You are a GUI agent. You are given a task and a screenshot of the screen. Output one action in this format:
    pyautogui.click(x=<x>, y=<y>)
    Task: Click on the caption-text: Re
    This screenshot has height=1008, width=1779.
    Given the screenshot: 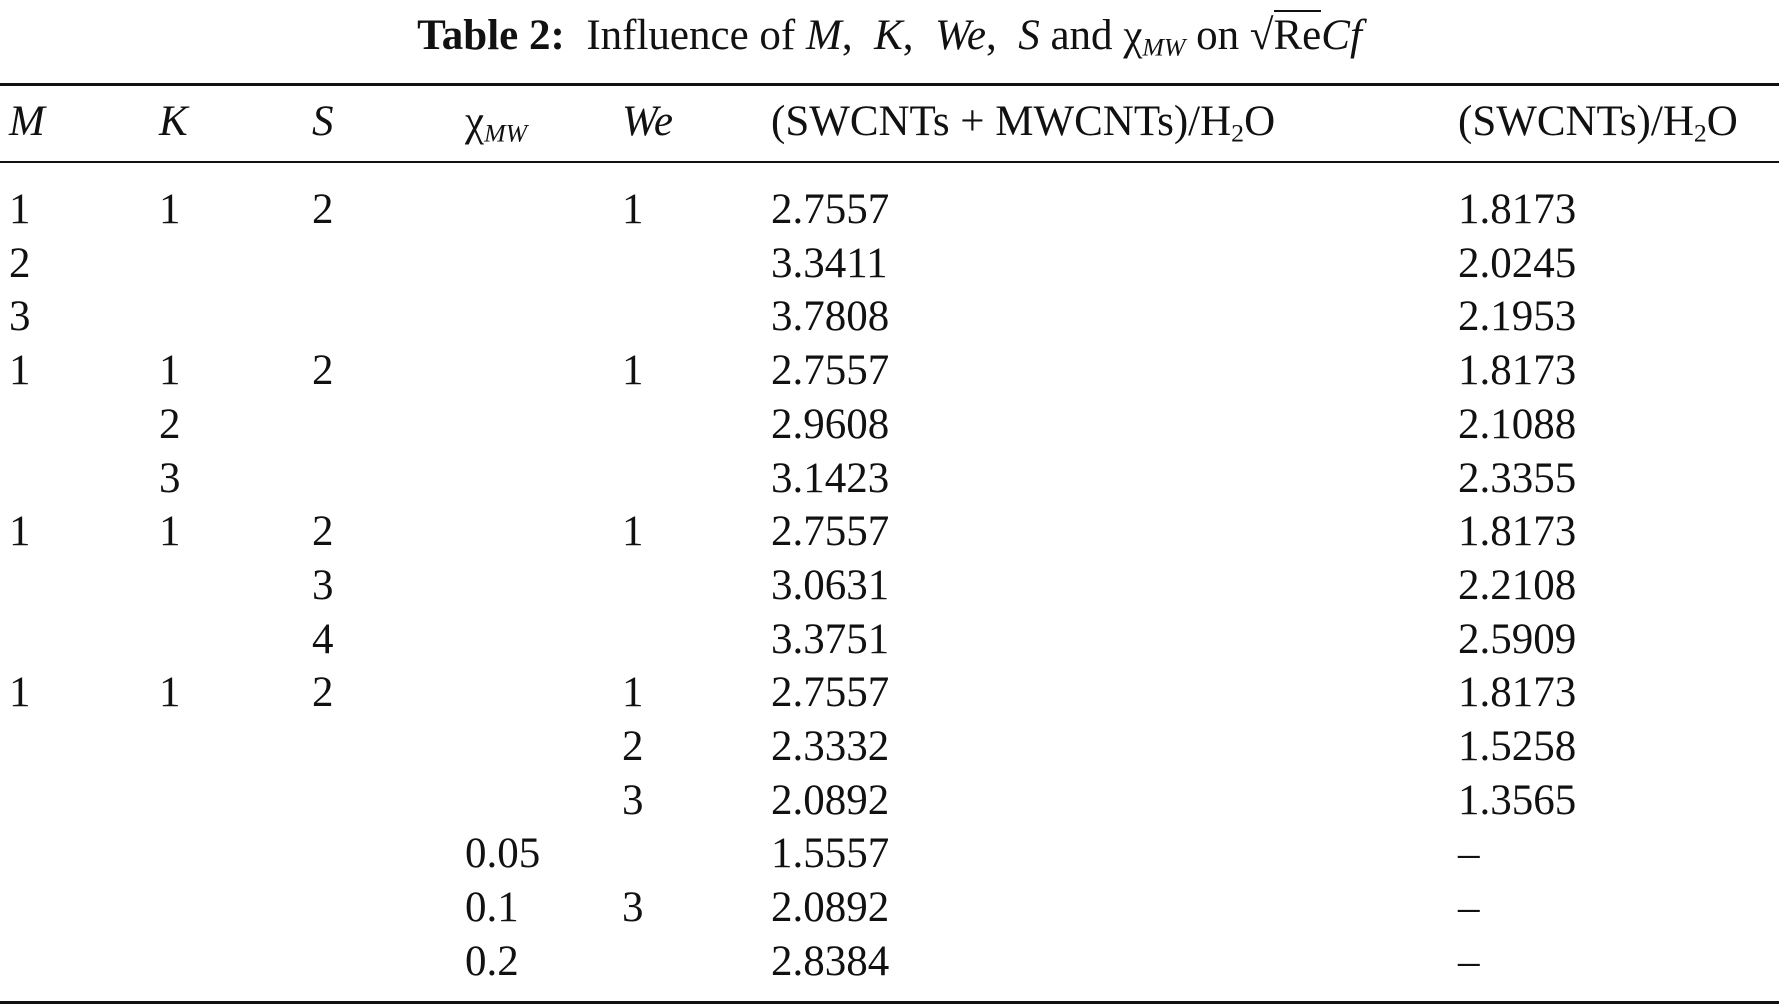 What is the action you would take?
    pyautogui.click(x=1297, y=35)
    